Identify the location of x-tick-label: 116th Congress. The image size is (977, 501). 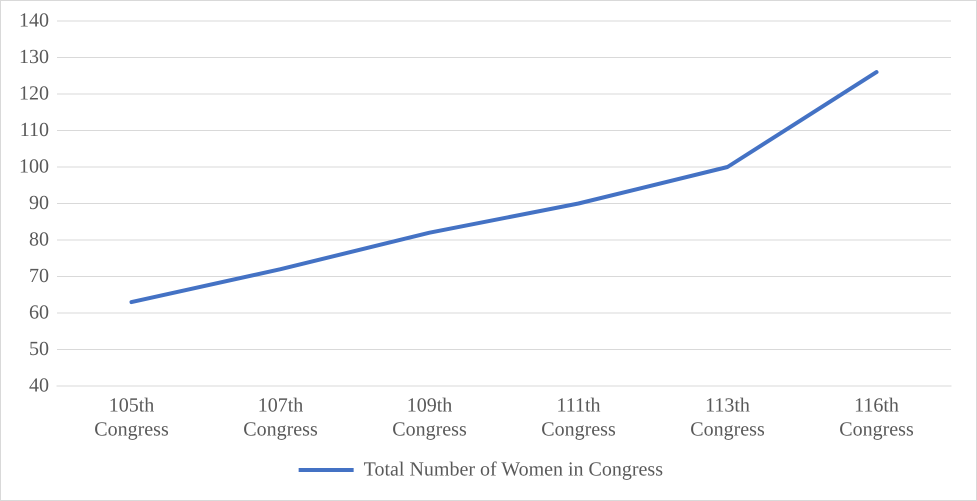
(876, 417).